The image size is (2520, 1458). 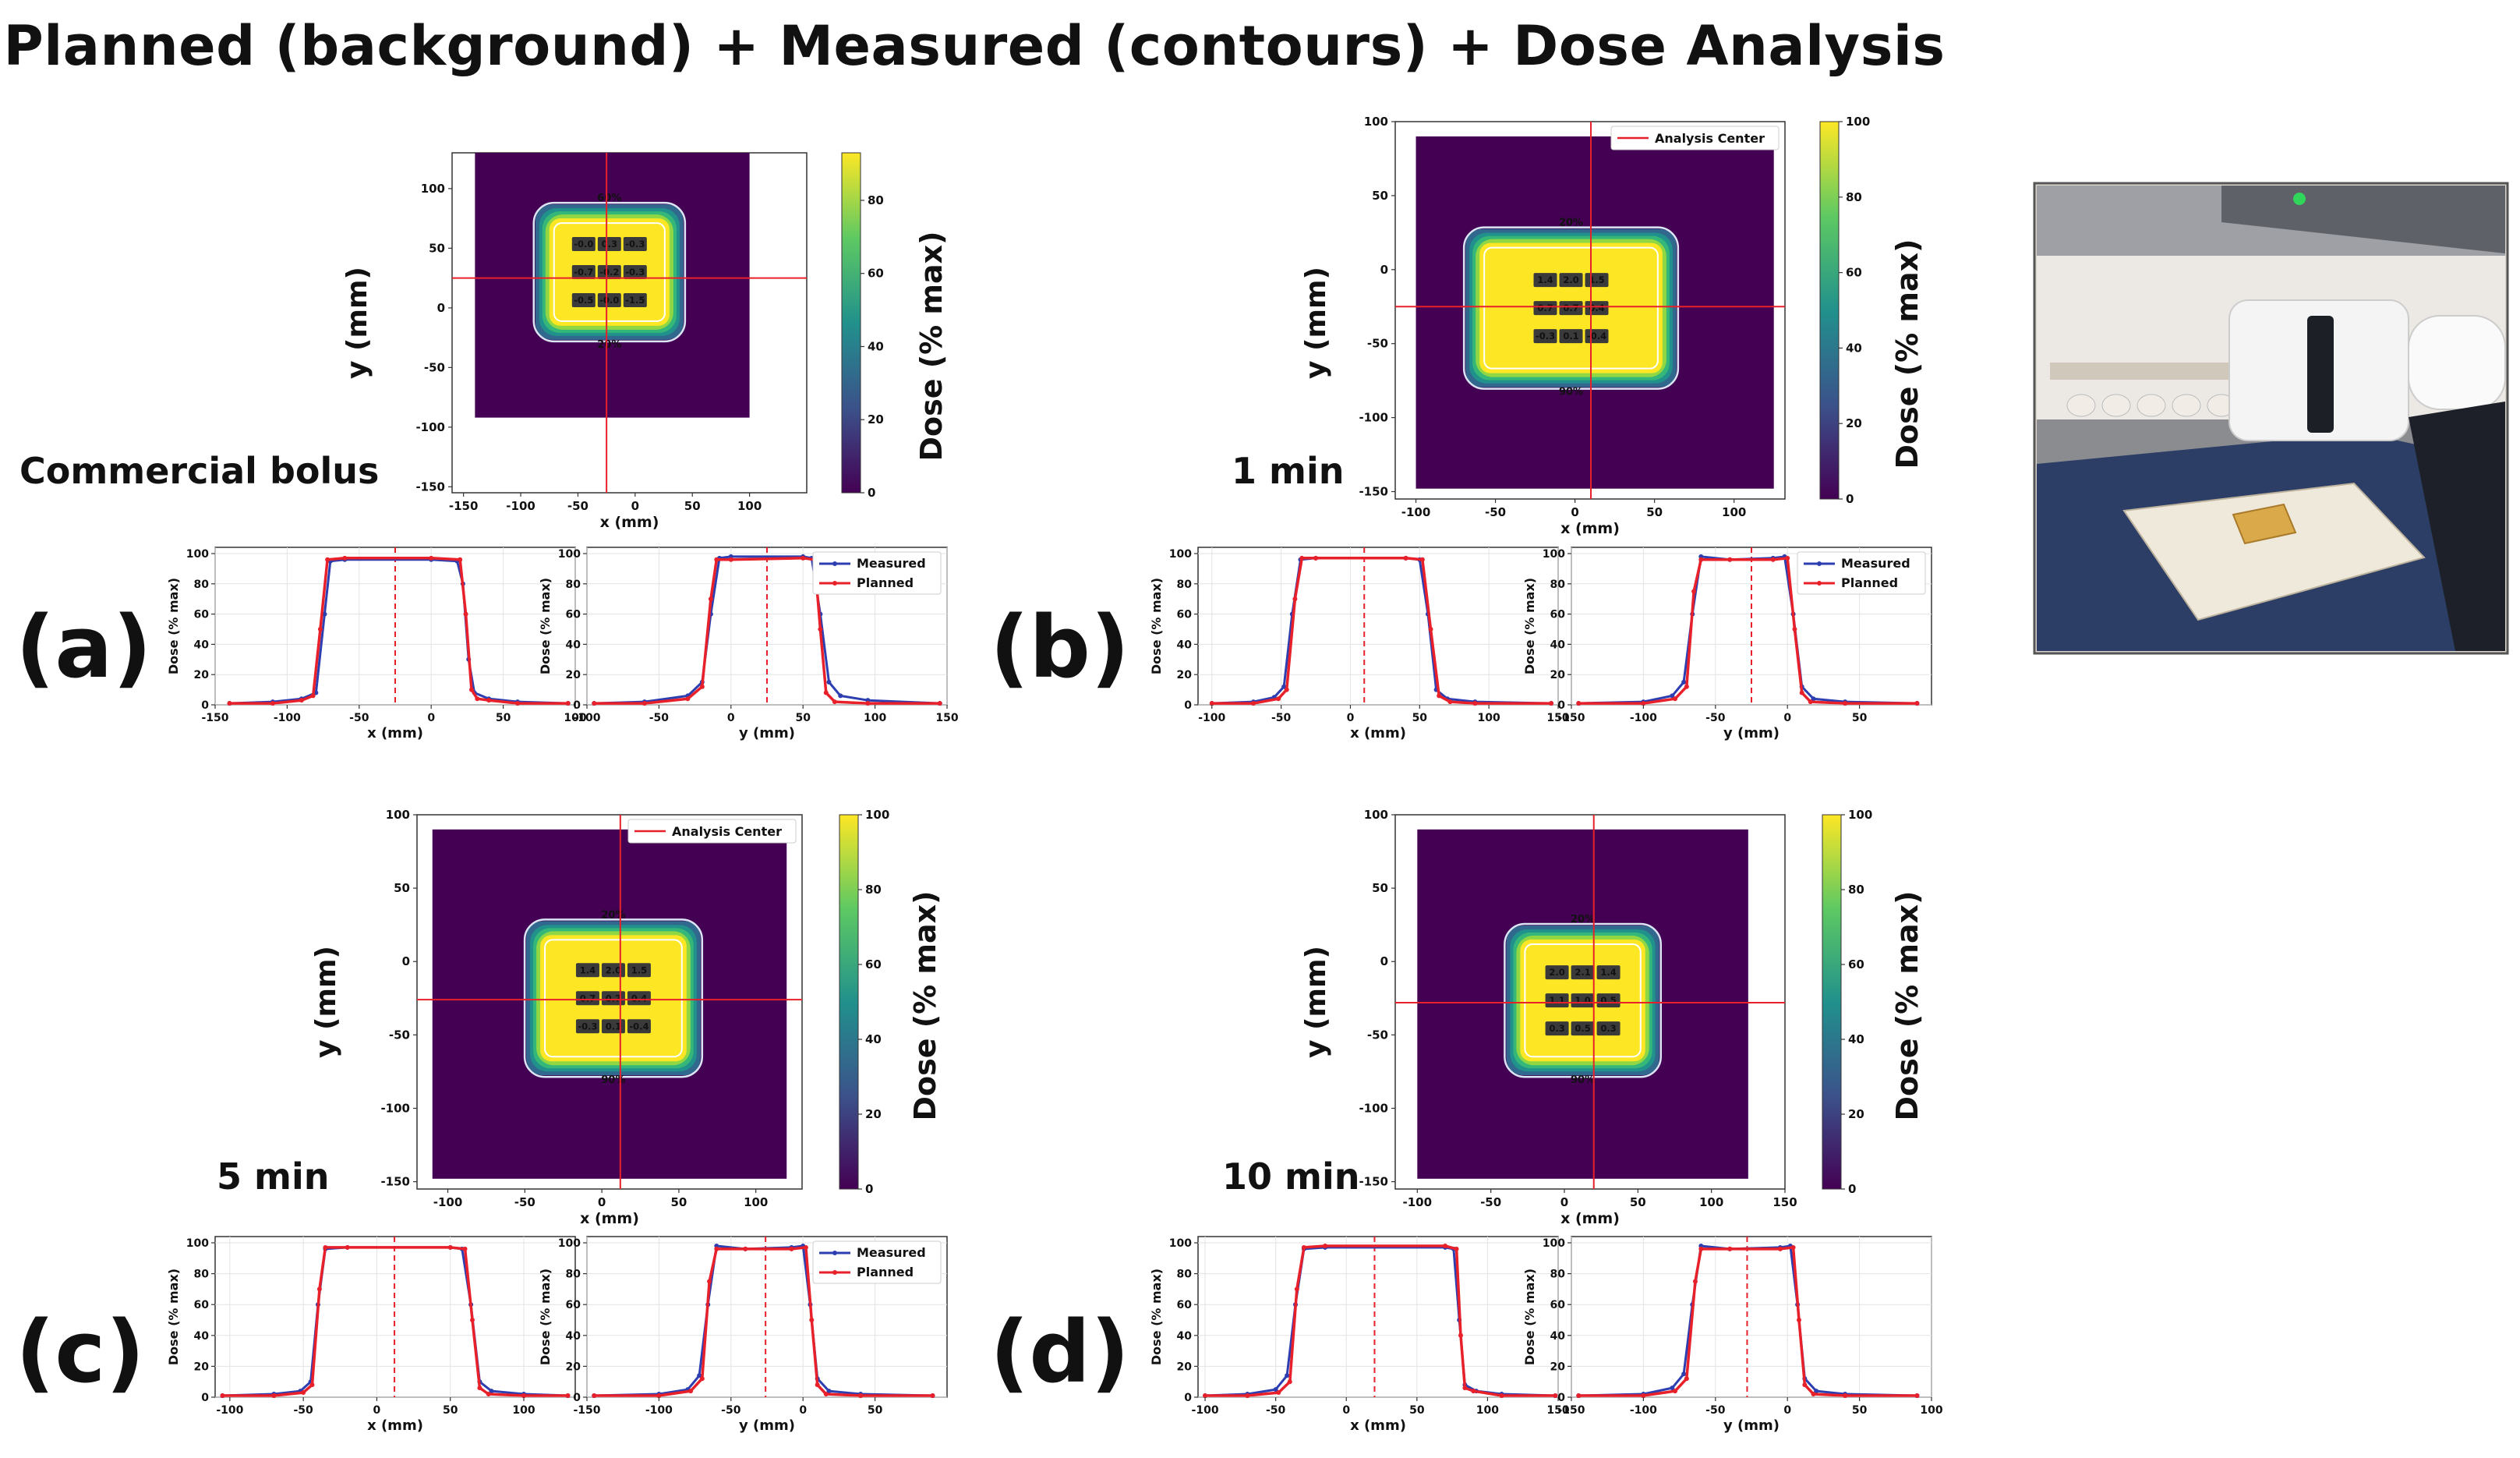 I want to click on grid-value: -1.5, so click(x=635, y=300).